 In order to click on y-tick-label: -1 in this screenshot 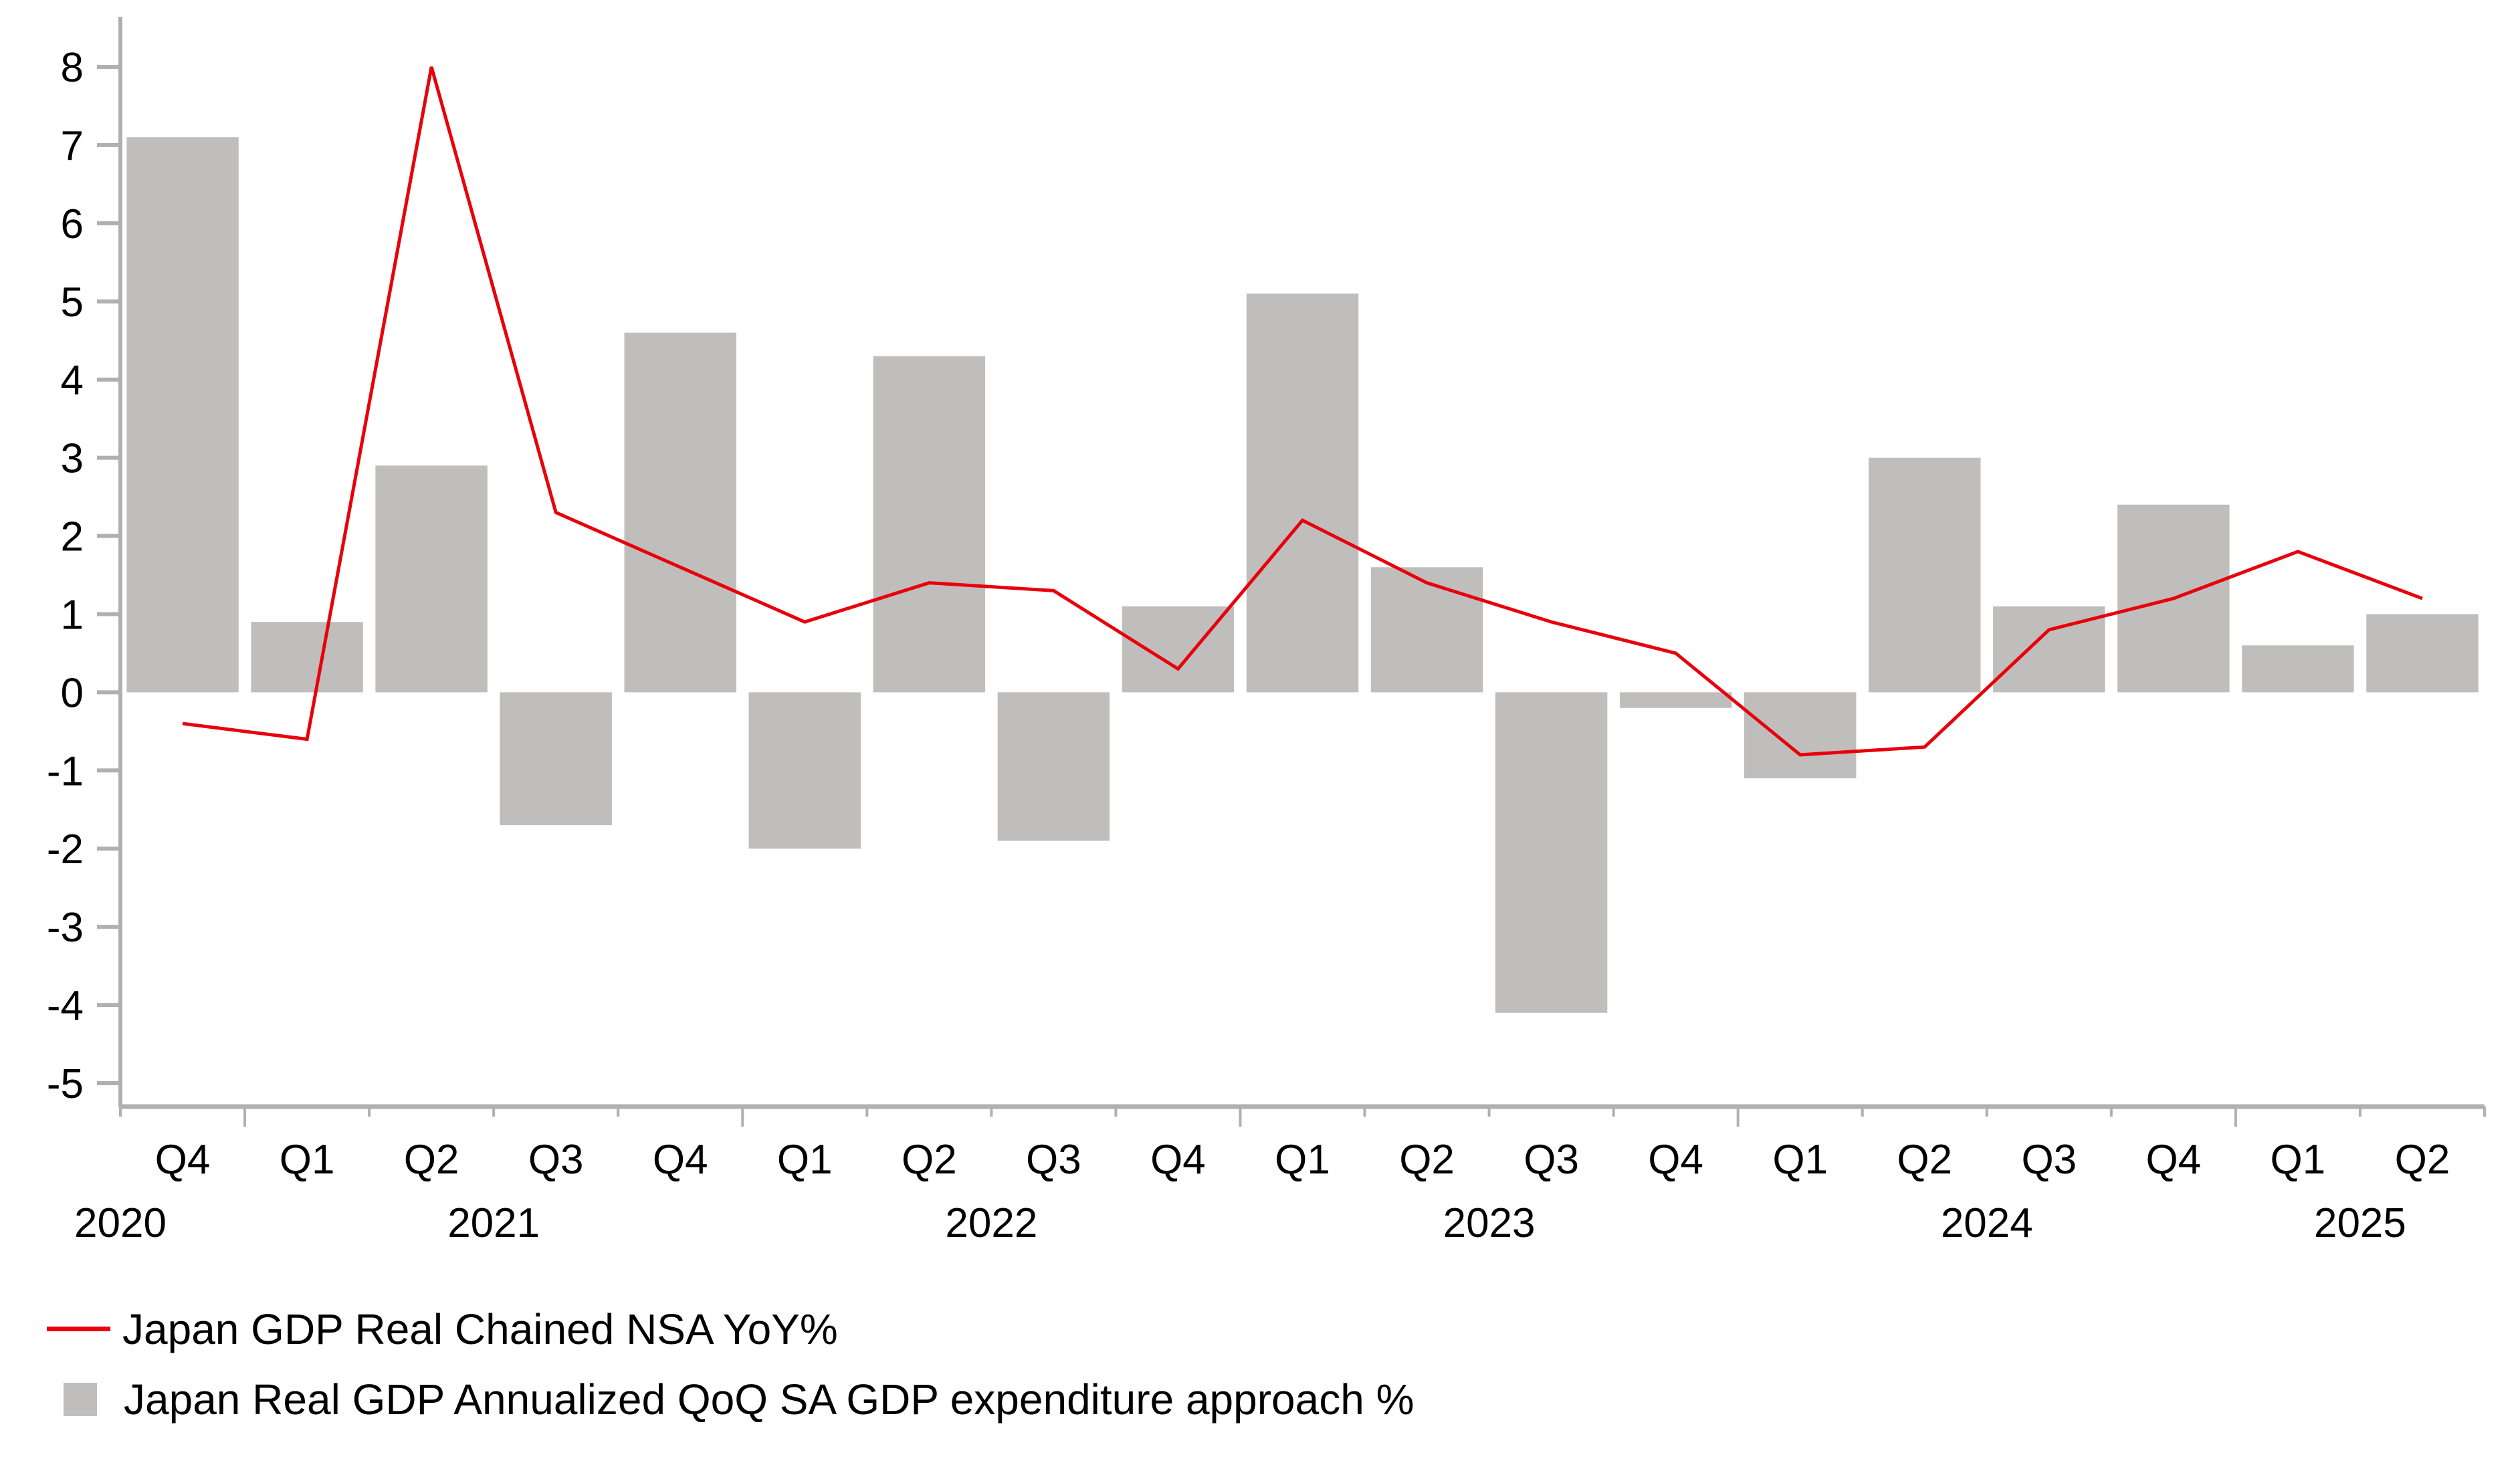, I will do `click(65, 771)`.